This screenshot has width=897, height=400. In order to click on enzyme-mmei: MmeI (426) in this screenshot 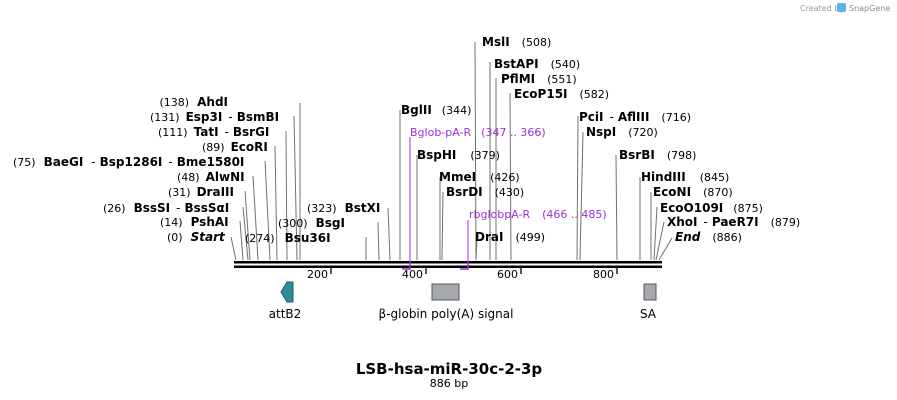, I will do `click(479, 177)`.